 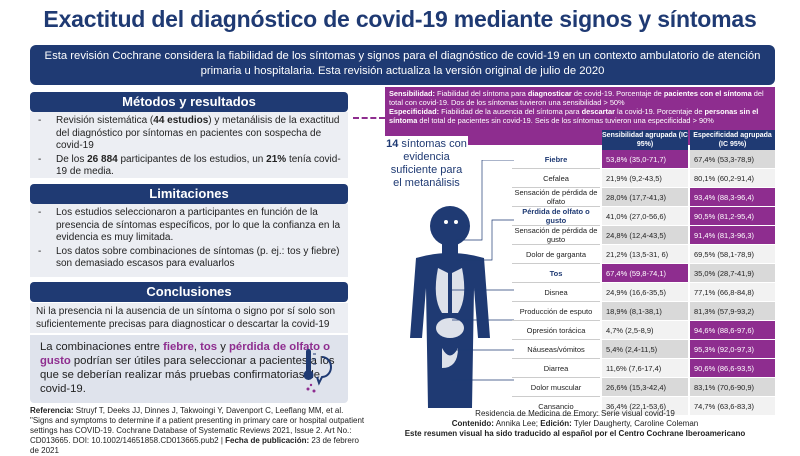 I want to click on table-row: Disnea 24,9% (16,6-35,5) 77,1% (66,8-84,8), so click(x=643, y=292).